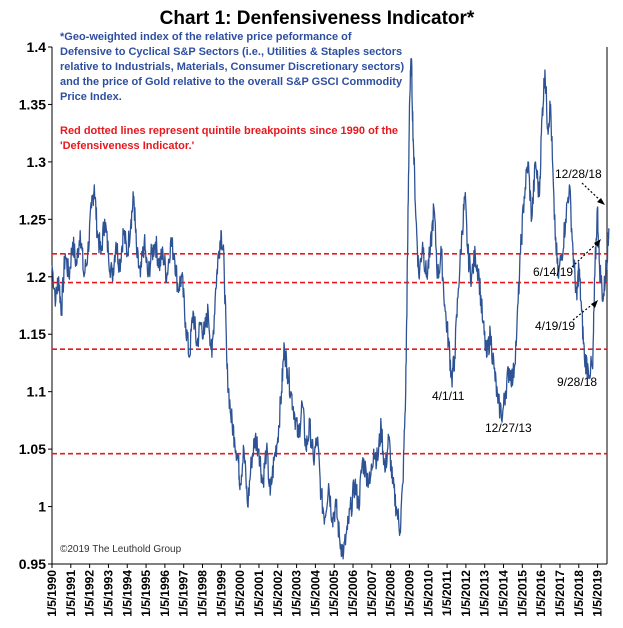 The width and height of the screenshot is (623, 628). Describe the element at coordinates (466, 593) in the screenshot. I see `x-tick-label: 1/5/2012` at that location.